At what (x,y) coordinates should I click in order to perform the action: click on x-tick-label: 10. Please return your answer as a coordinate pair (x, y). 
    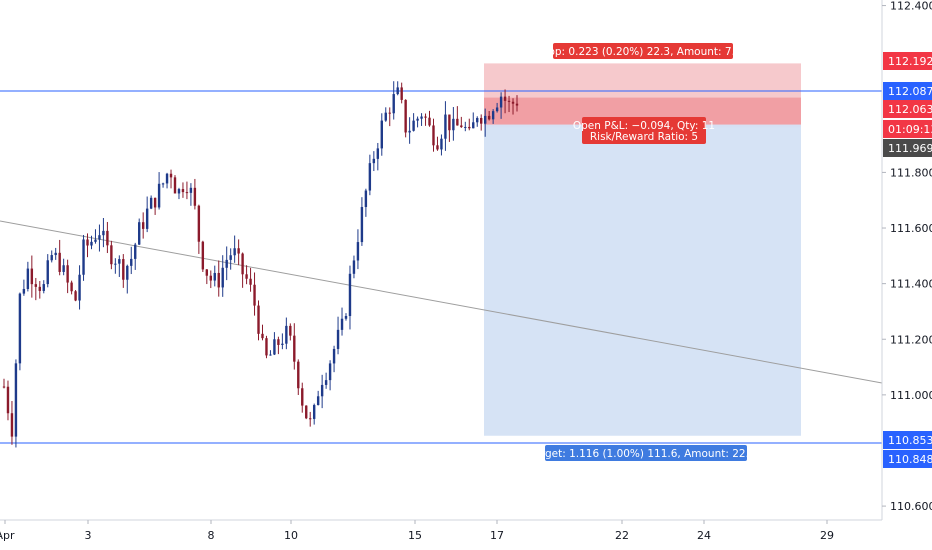
    Looking at the image, I should click on (291, 535).